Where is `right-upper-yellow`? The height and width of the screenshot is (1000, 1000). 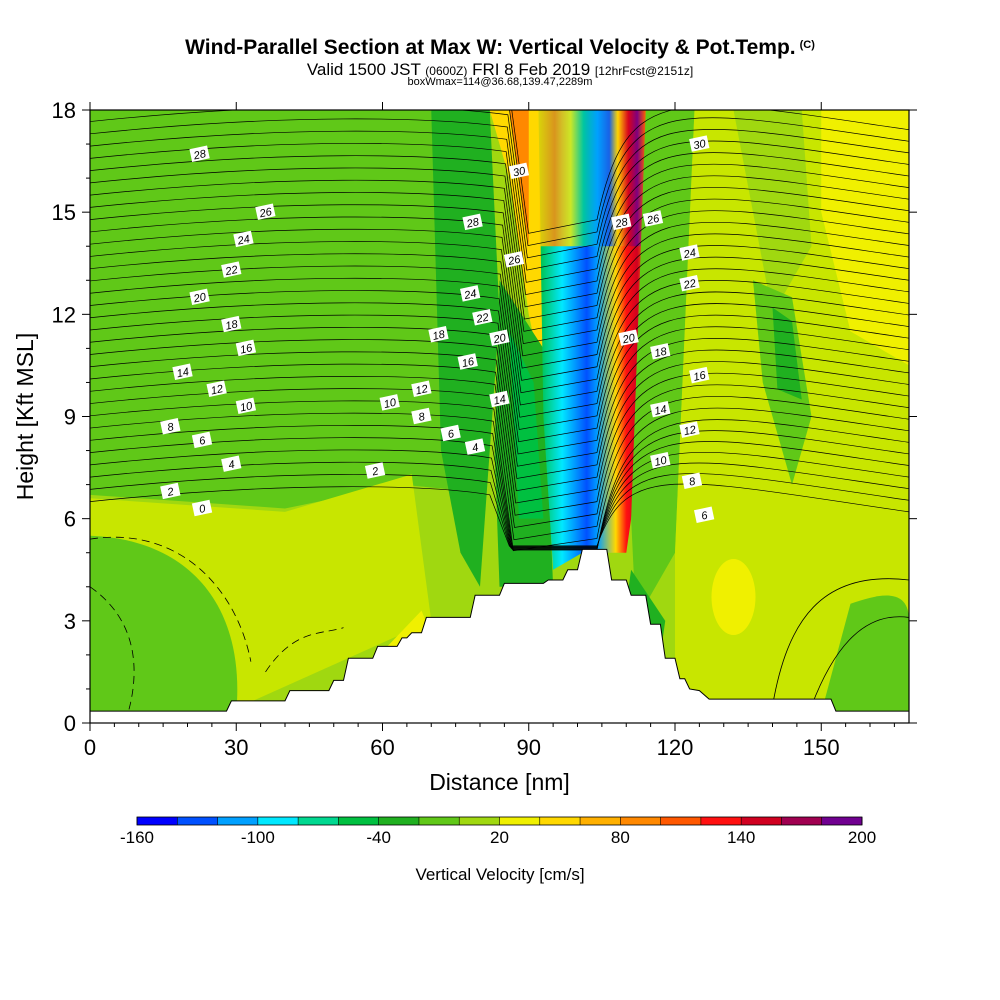 right-upper-yellow is located at coordinates (865, 238).